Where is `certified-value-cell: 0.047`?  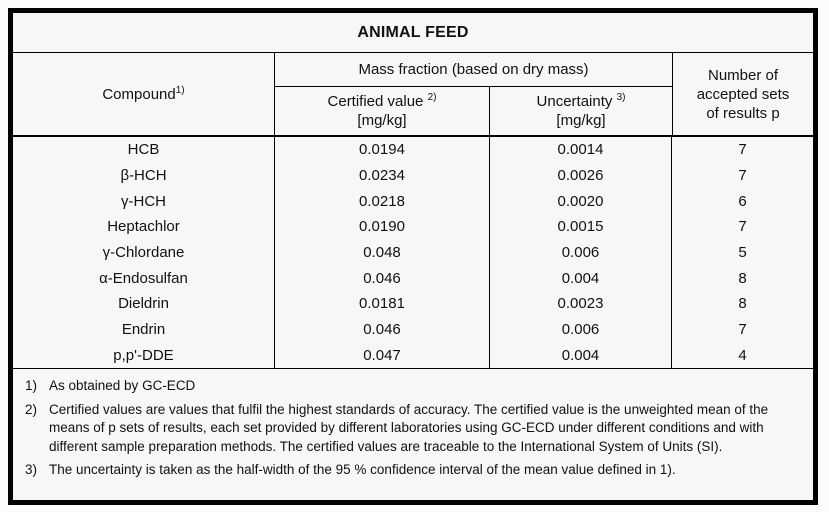 certified-value-cell: 0.047 is located at coordinates (382, 355).